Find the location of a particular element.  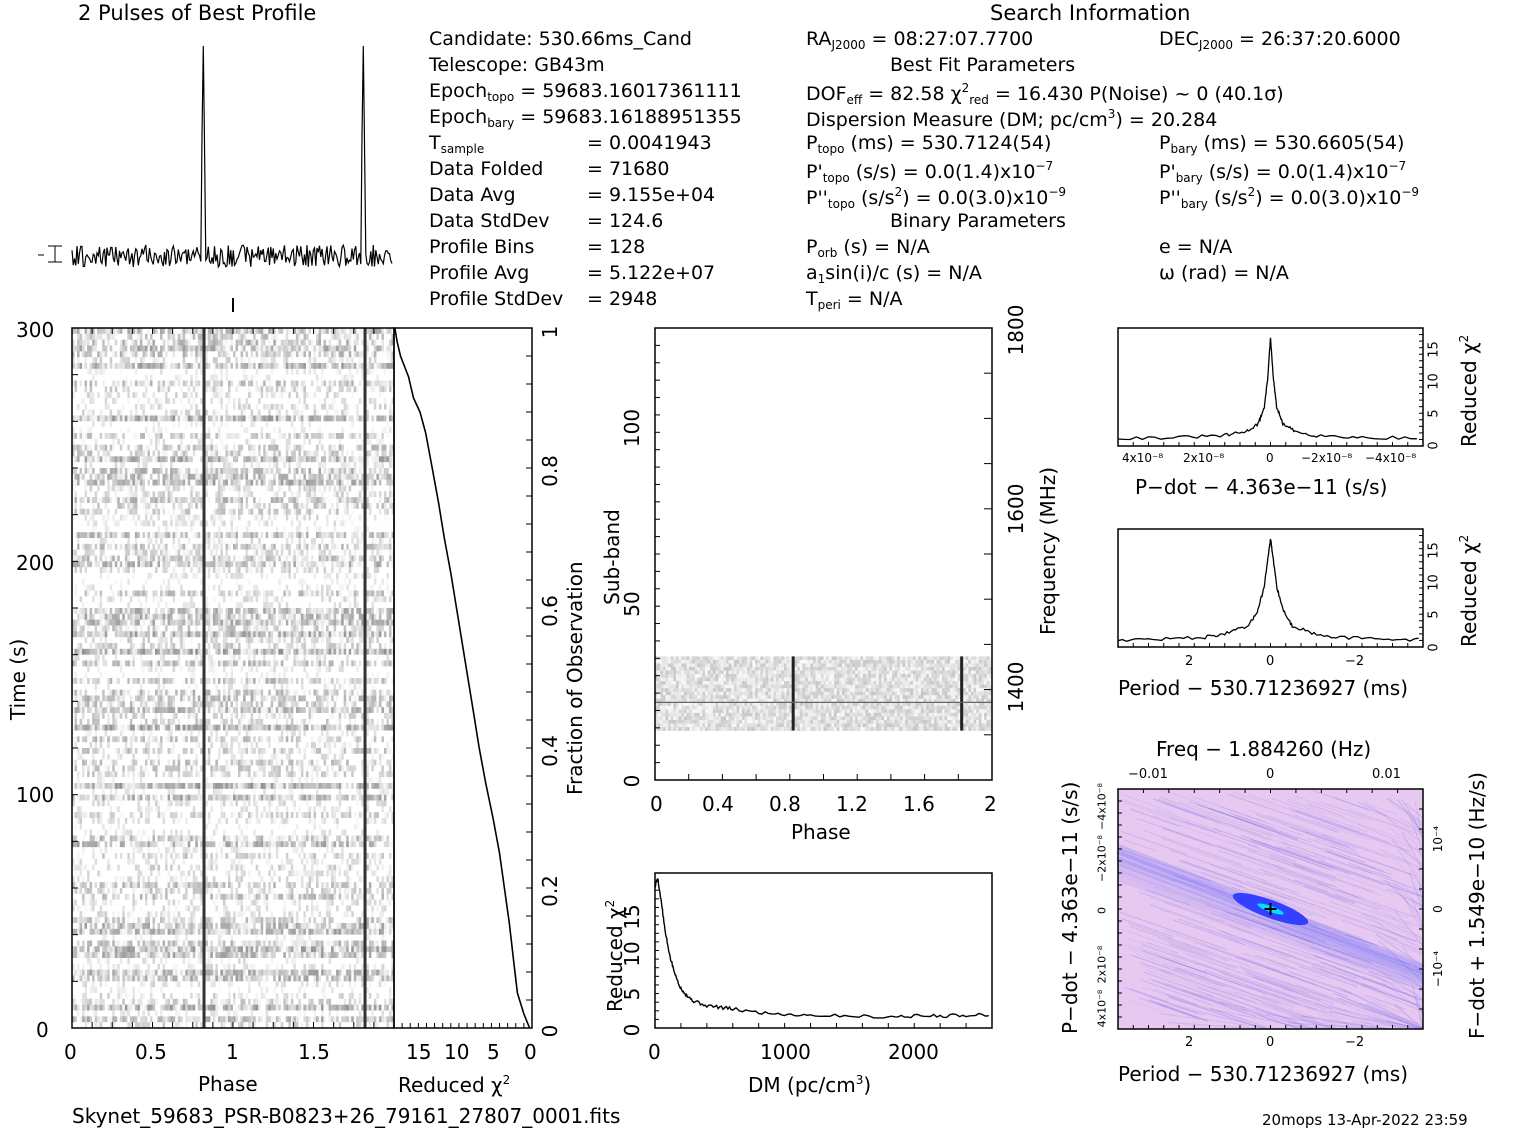

data-std-value: = 124.6 is located at coordinates (625, 221).